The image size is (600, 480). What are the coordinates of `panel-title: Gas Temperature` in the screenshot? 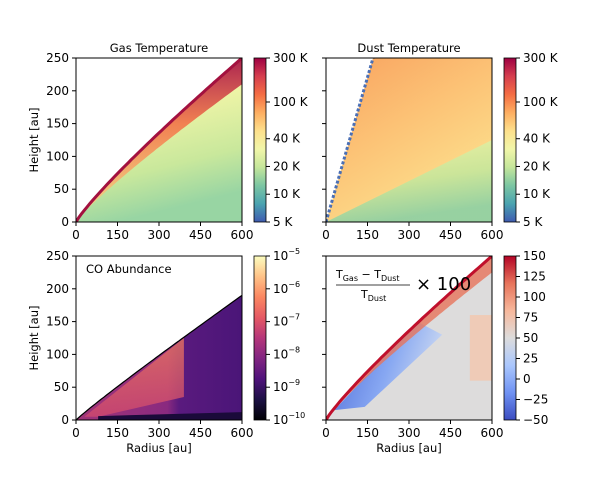 It's located at (159, 48).